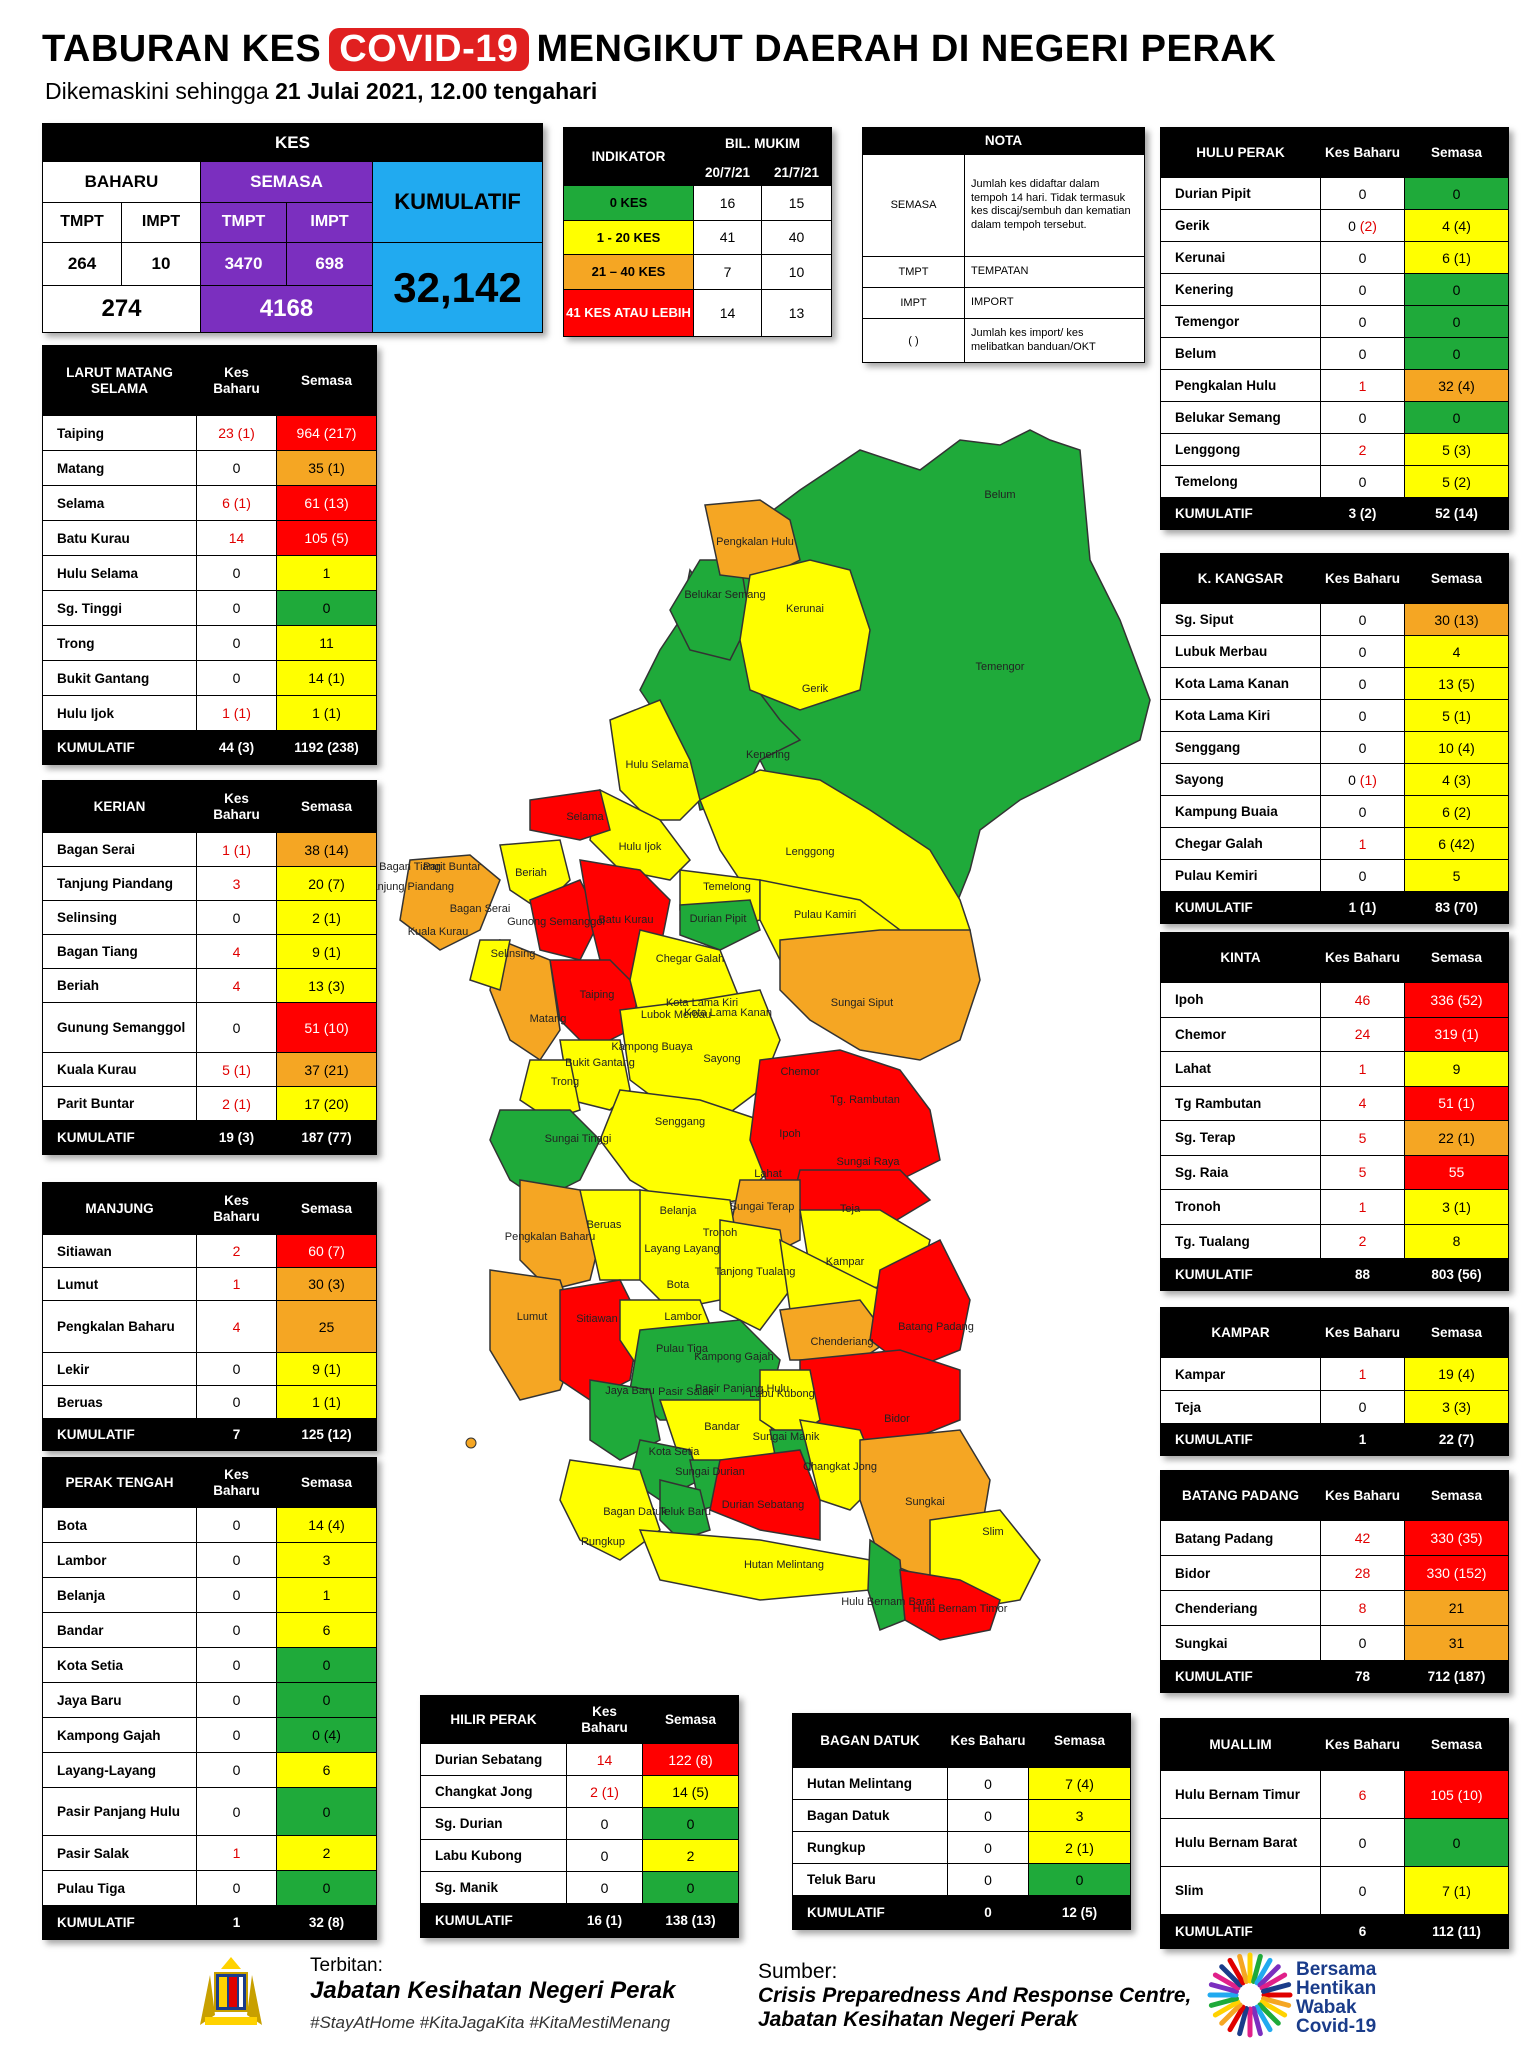 The height and width of the screenshot is (2048, 1536). I want to click on mukim-name: Layang-Layang, so click(119, 1770).